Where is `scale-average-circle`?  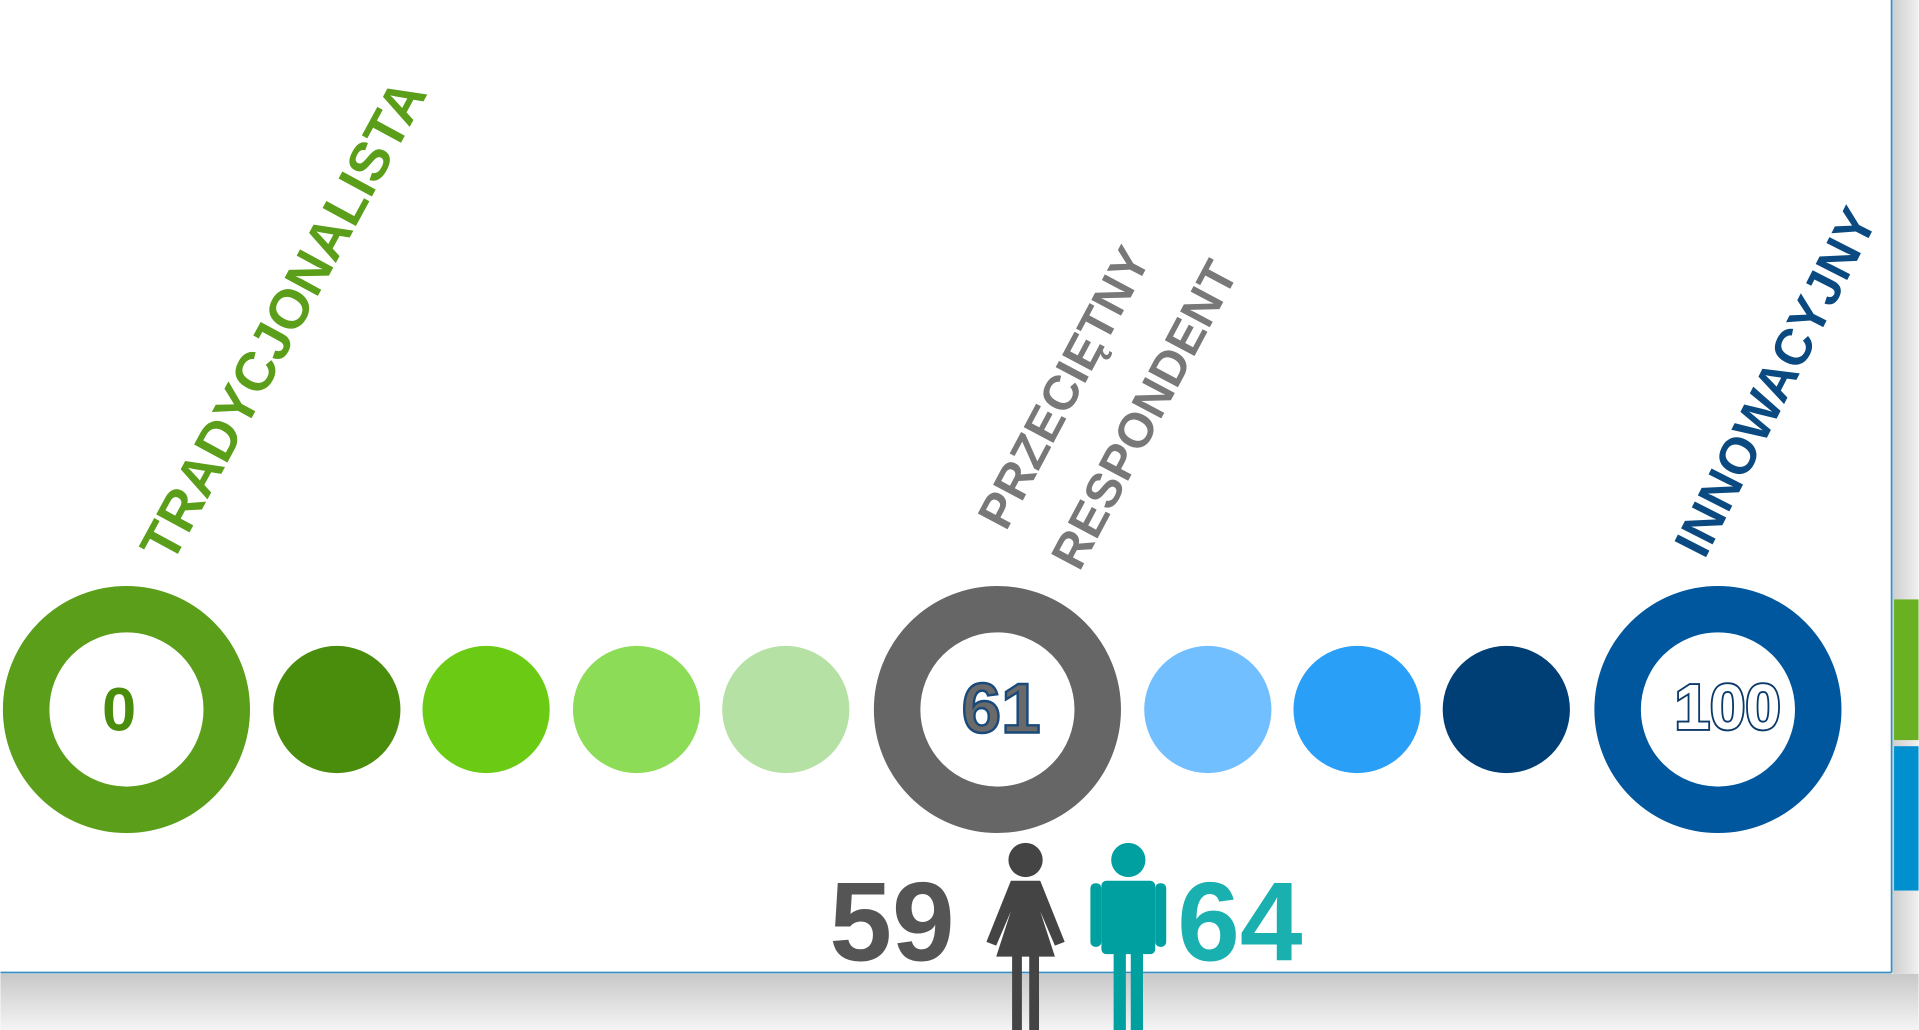 scale-average-circle is located at coordinates (997, 709).